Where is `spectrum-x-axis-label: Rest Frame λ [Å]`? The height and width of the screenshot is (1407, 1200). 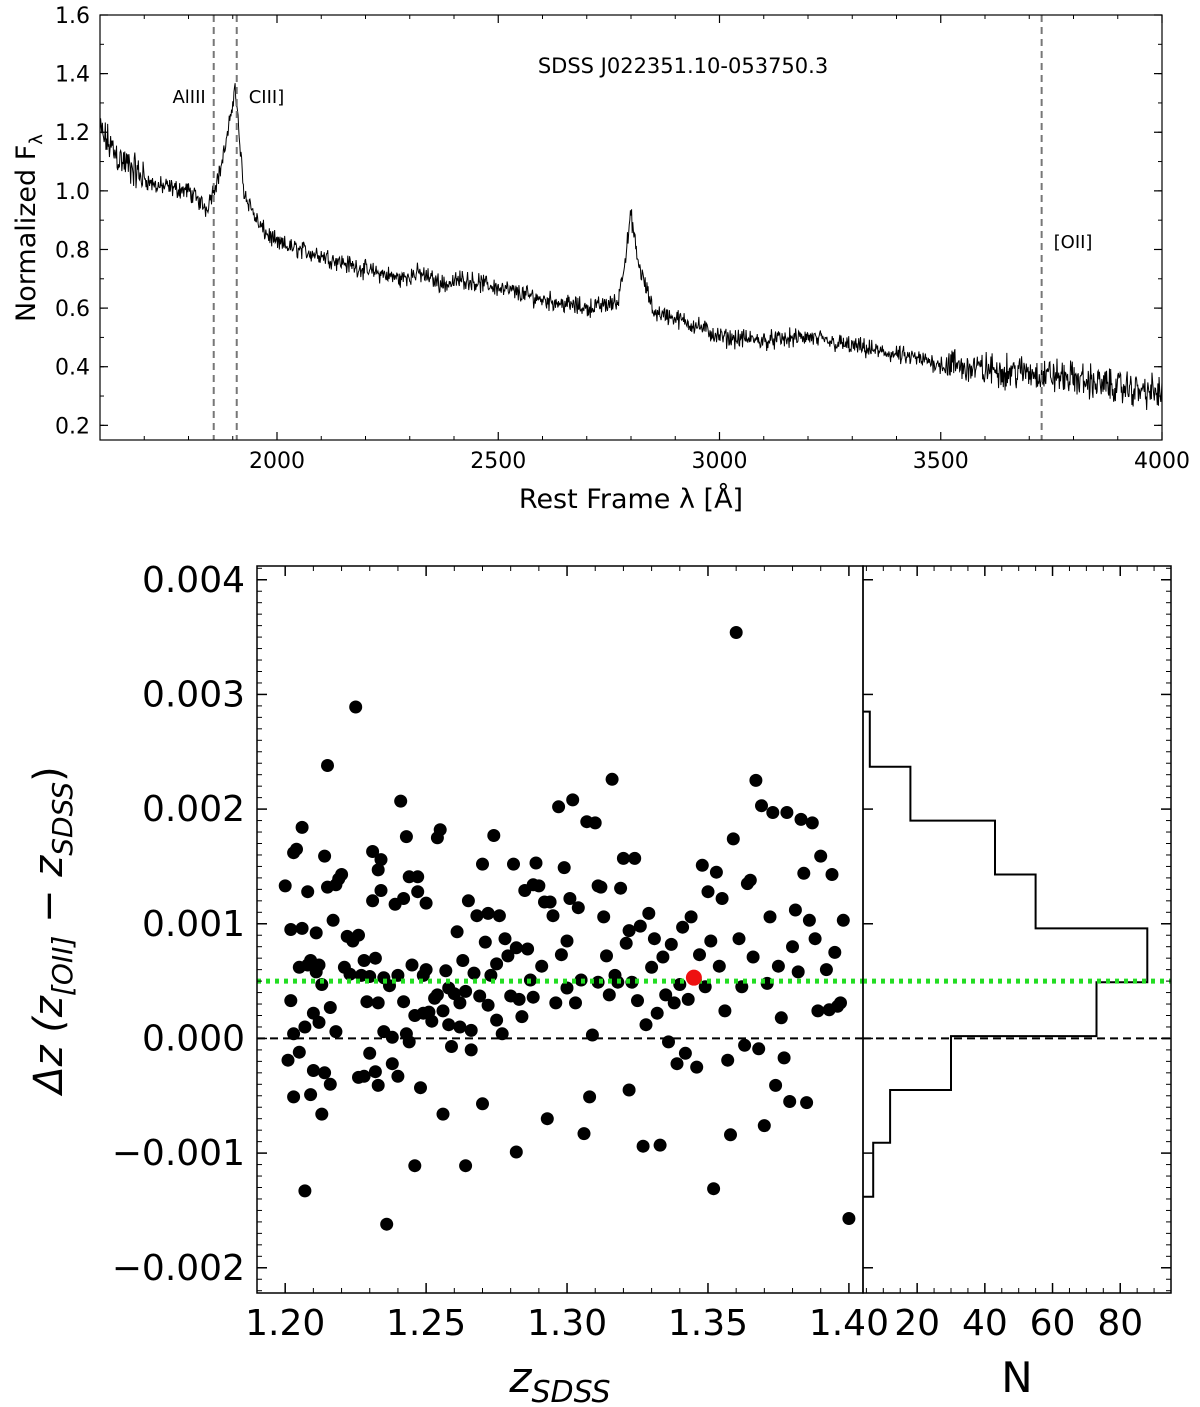 spectrum-x-axis-label: Rest Frame λ [Å] is located at coordinates (631, 499).